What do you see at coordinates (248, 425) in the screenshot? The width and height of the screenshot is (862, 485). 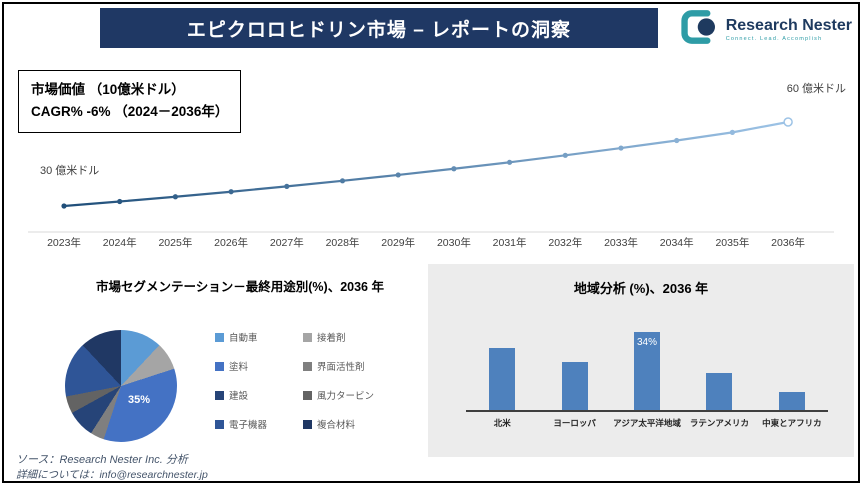 I see `legend-label: 電子機器` at bounding box center [248, 425].